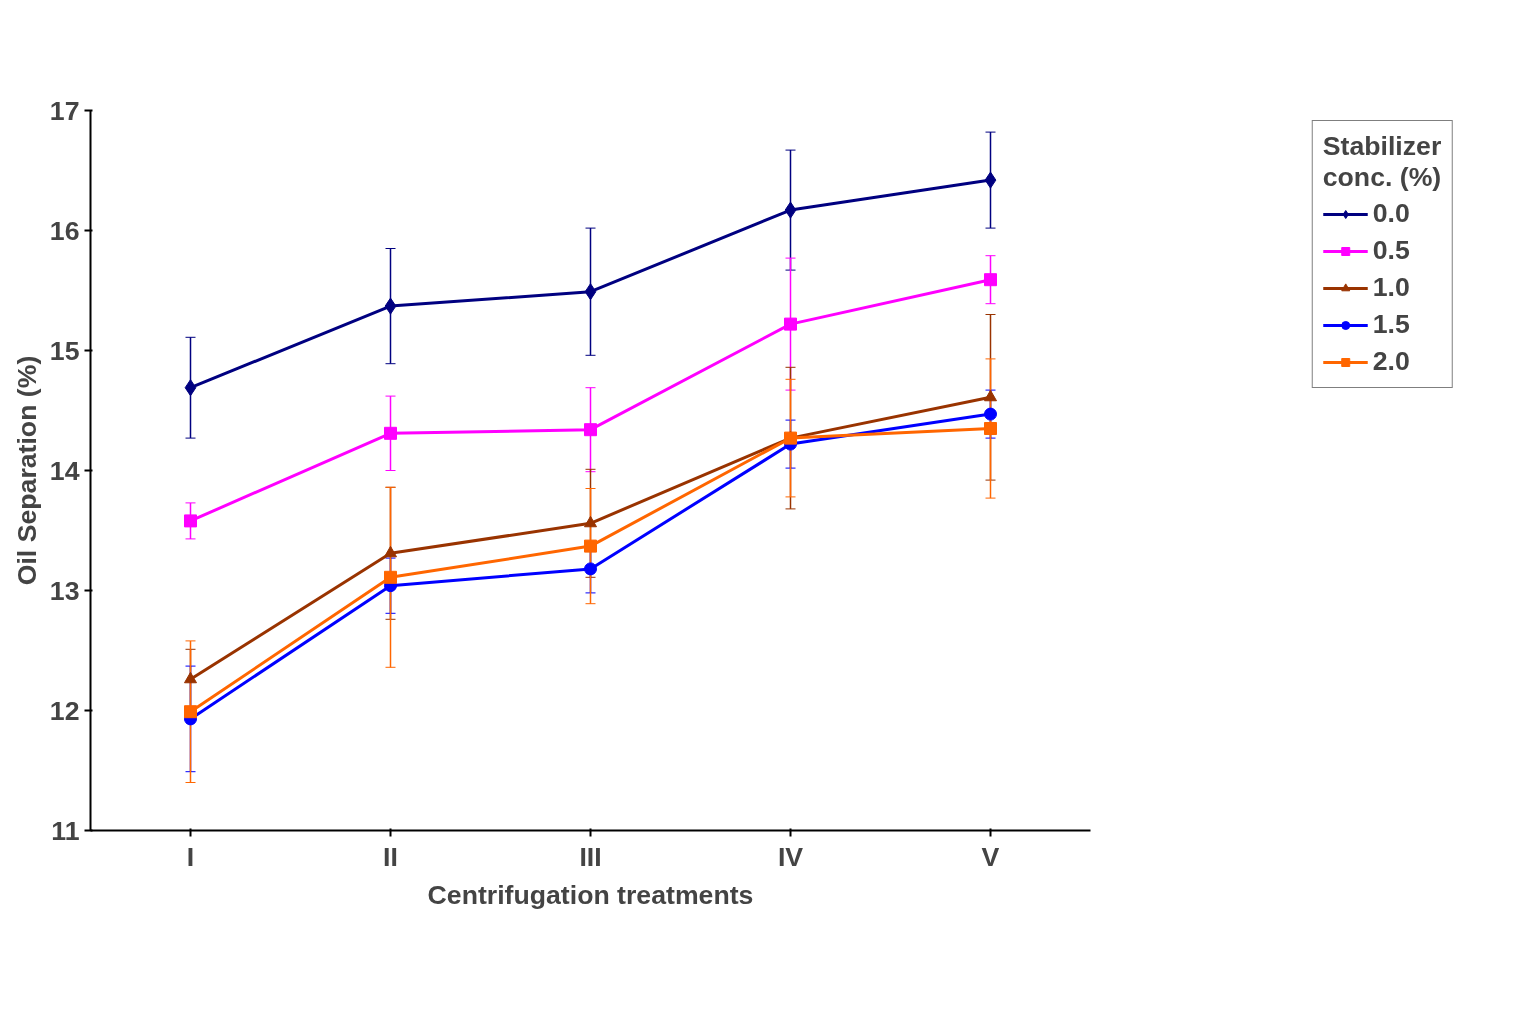  I want to click on x-tick-label: I, so click(190, 856).